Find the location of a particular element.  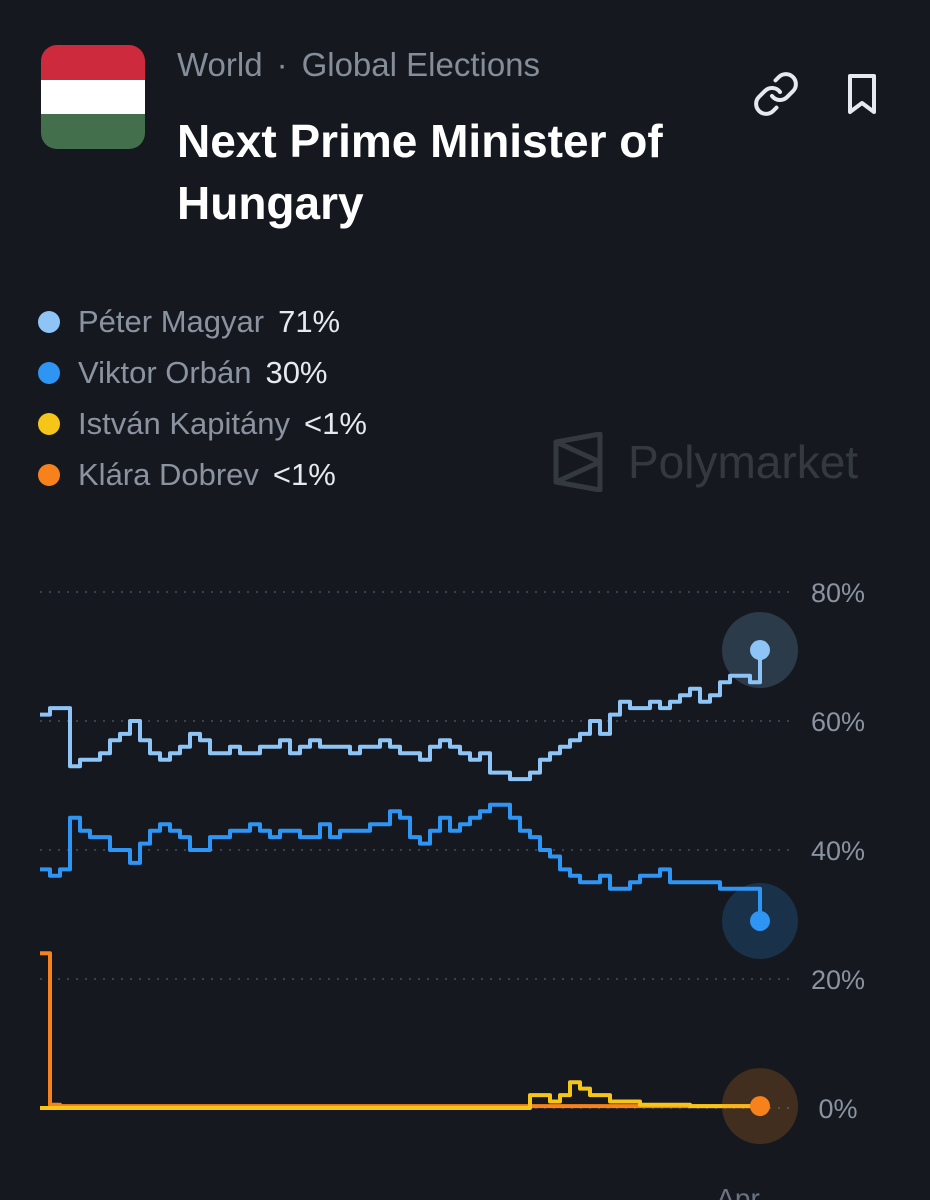

breadcrumb: World · Global Elections is located at coordinates (358, 65).